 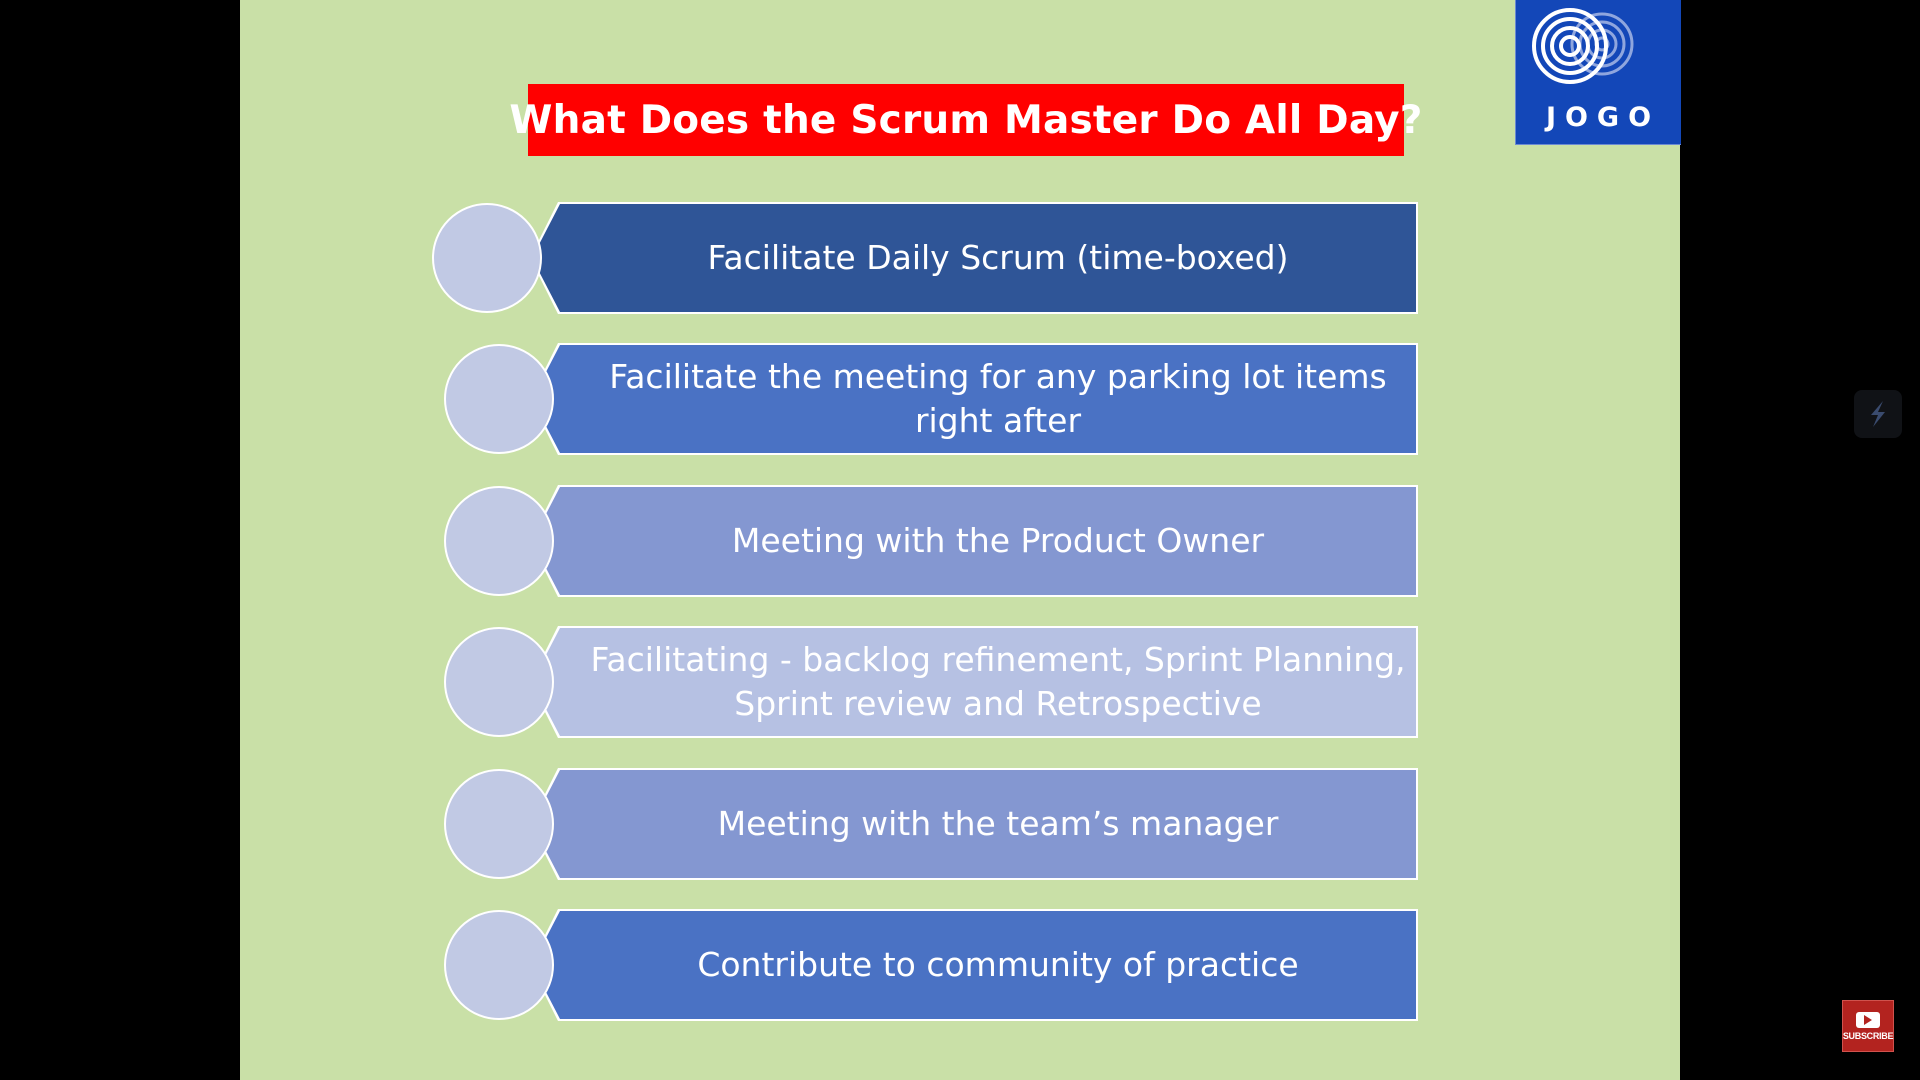 I want to click on subscribe-button: SUBSCRIBE, so click(x=1868, y=1026).